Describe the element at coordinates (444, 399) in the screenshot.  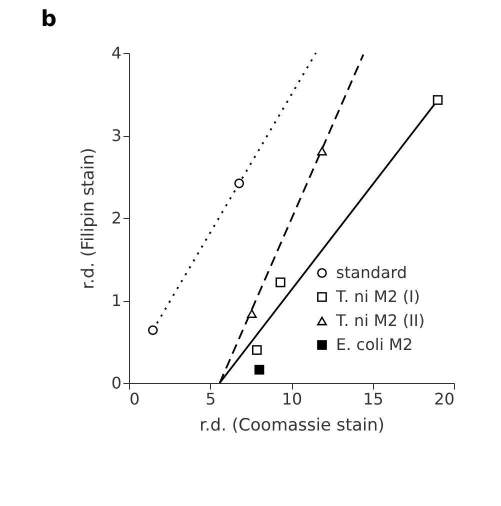
I see `x-tick-label: 20` at that location.